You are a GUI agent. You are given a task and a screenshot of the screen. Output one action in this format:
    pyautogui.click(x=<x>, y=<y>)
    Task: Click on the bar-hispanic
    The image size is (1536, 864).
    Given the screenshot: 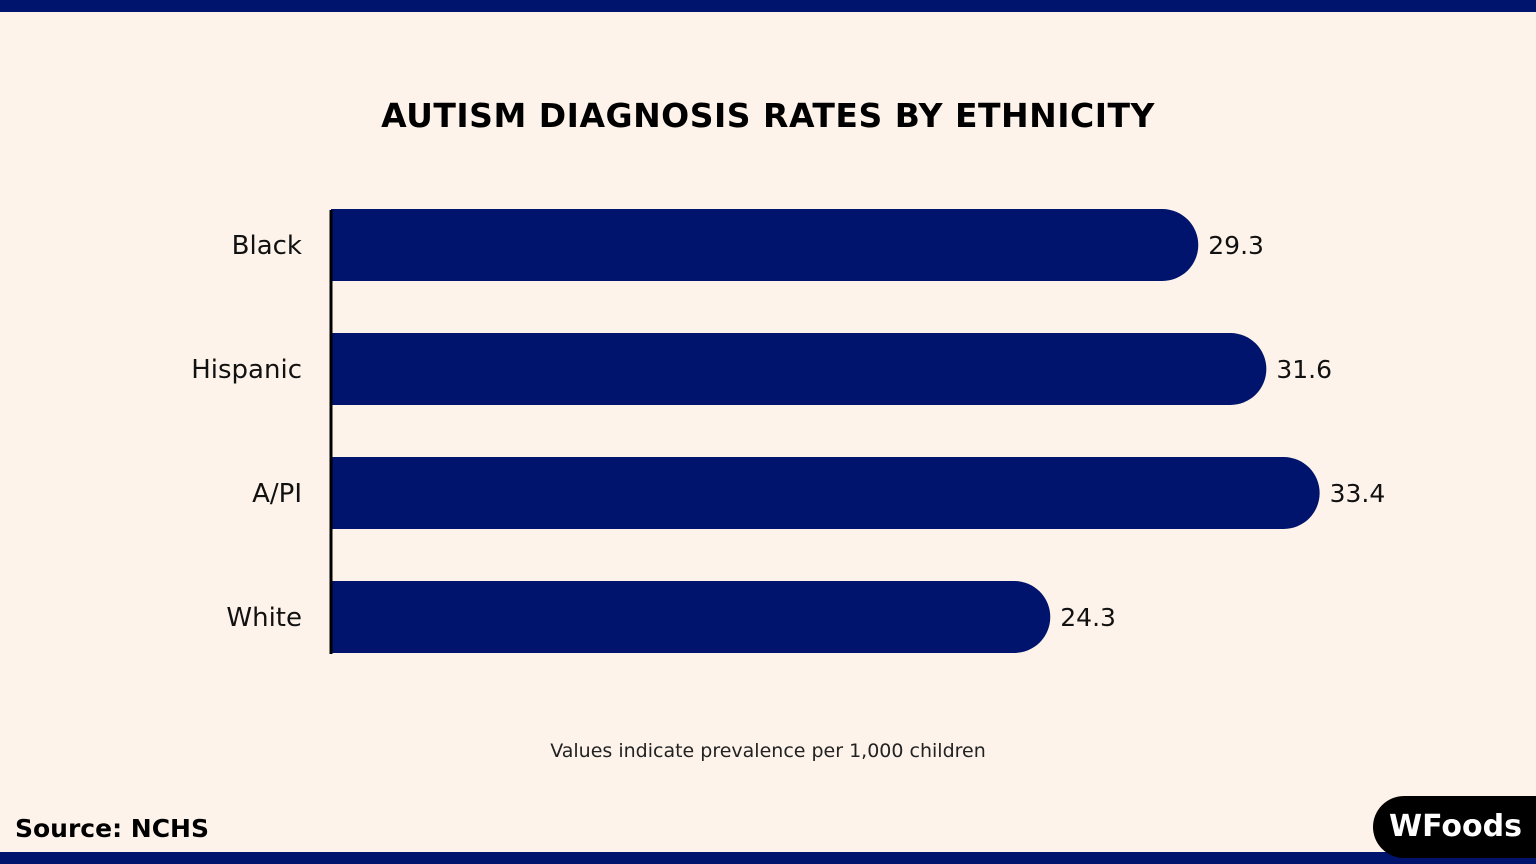 What is the action you would take?
    pyautogui.click(x=799, y=369)
    